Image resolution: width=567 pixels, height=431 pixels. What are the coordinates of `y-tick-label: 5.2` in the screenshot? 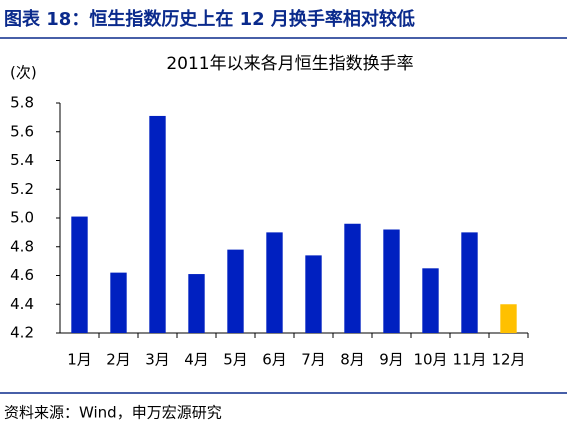 It's located at (22, 189).